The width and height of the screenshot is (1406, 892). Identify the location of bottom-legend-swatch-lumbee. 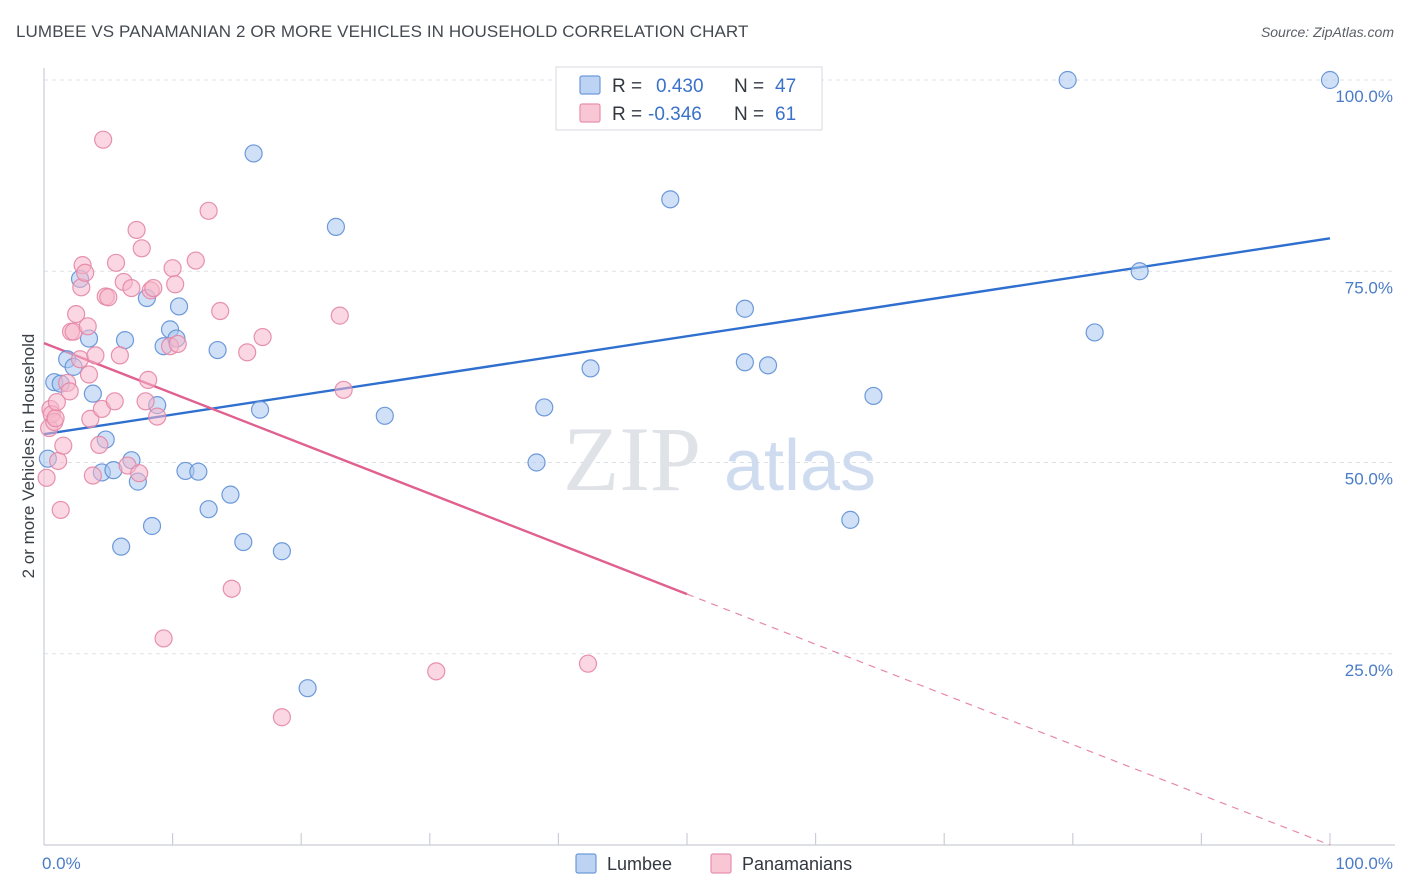
(586, 863).